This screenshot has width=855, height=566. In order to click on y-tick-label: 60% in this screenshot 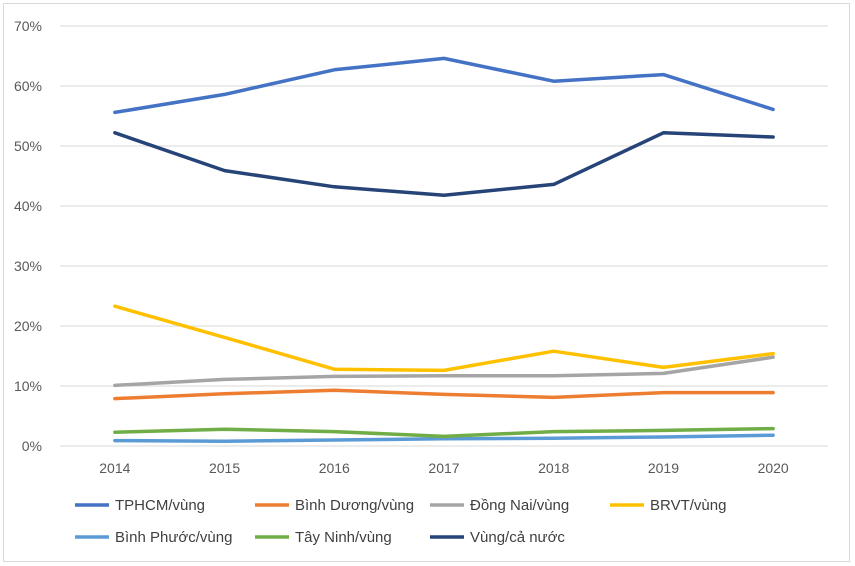, I will do `click(28, 86)`.